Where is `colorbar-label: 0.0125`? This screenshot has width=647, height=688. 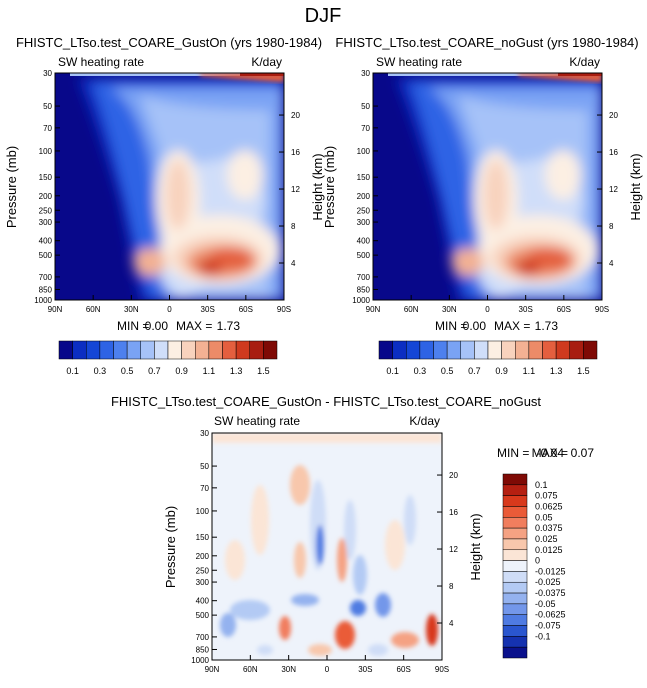 colorbar-label: 0.0125 is located at coordinates (549, 550).